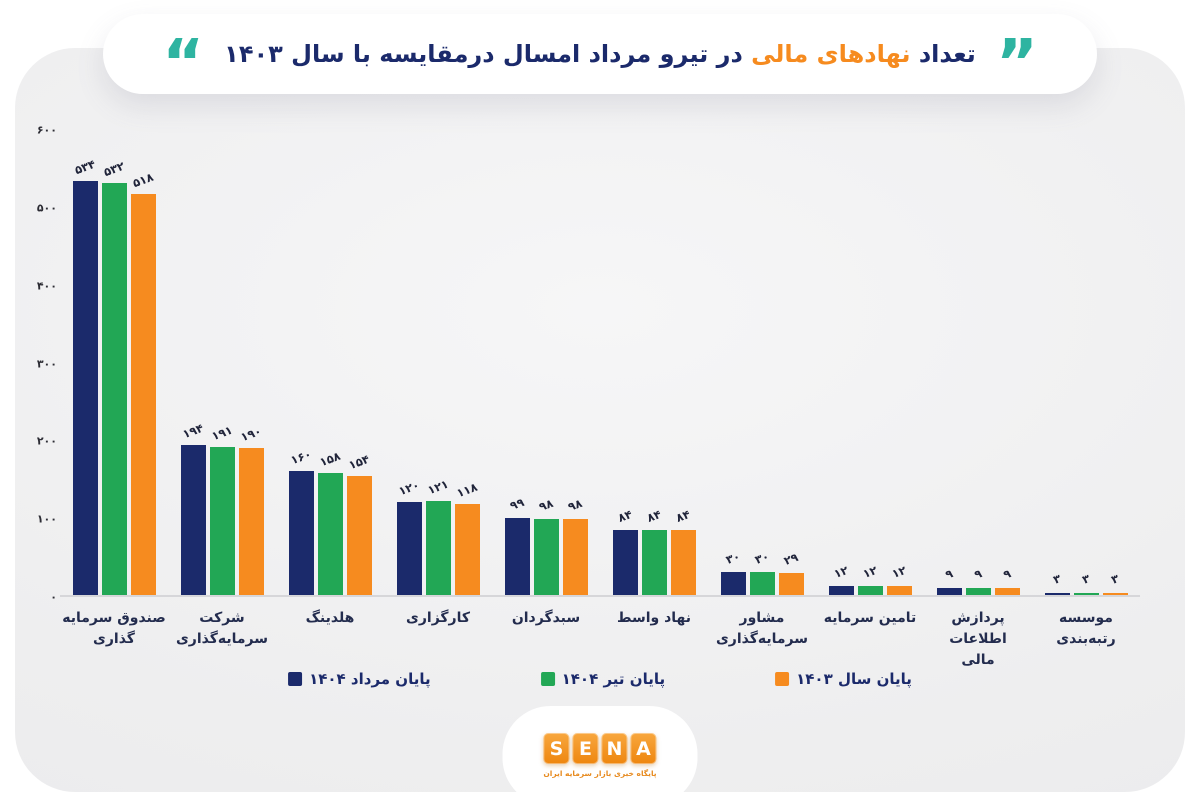 The width and height of the screenshot is (1200, 800). I want to click on bar-group: ۳۰ ۳۰ ۲۹, so click(762, 362).